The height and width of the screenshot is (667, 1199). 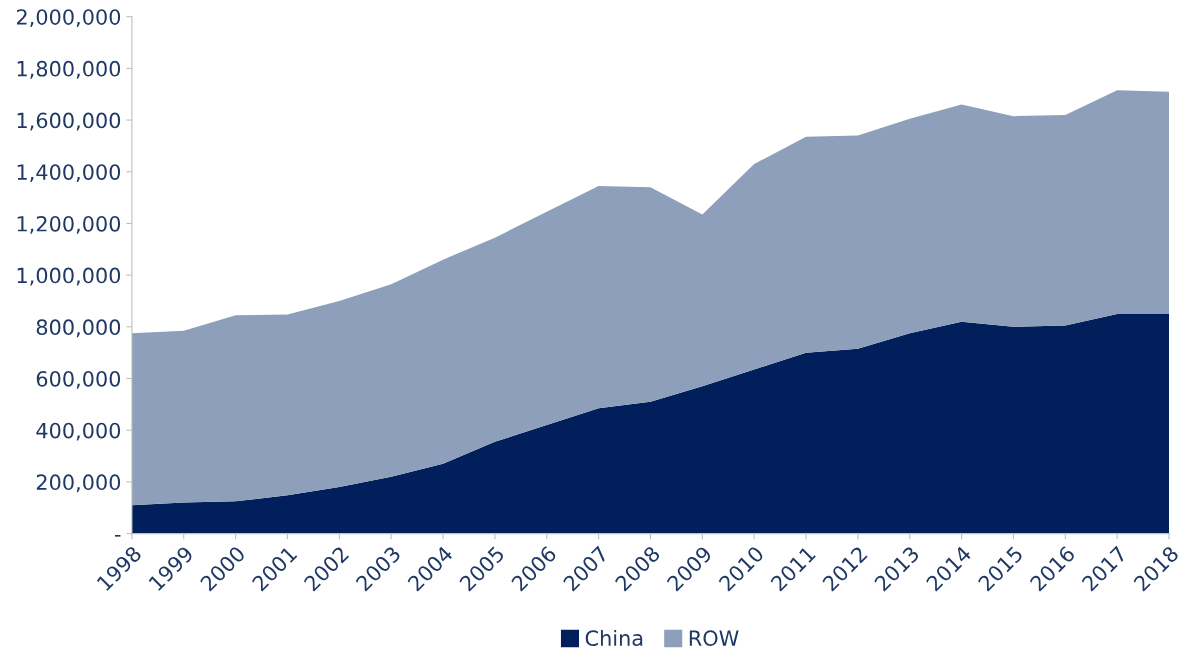 What do you see at coordinates (614, 638) in the screenshot?
I see `legend-label: China` at bounding box center [614, 638].